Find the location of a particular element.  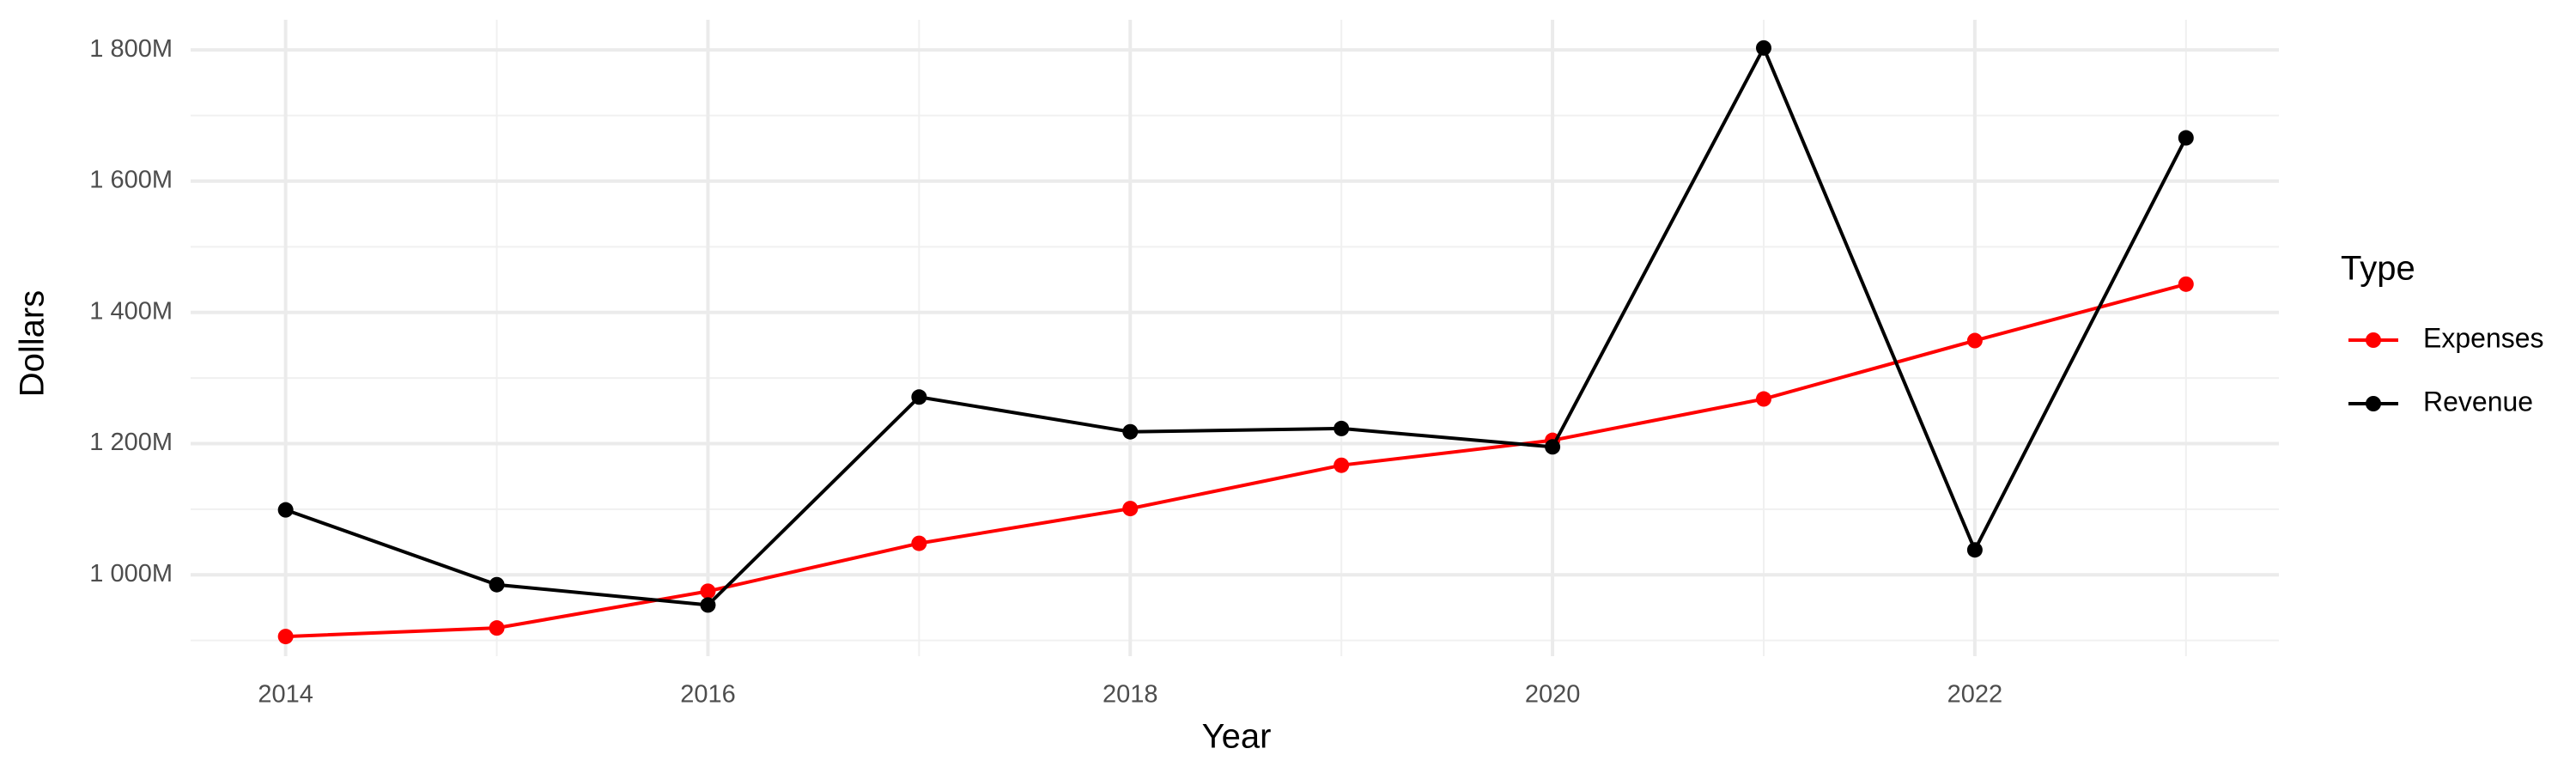

y-tick-label: 1 400M is located at coordinates (131, 311).